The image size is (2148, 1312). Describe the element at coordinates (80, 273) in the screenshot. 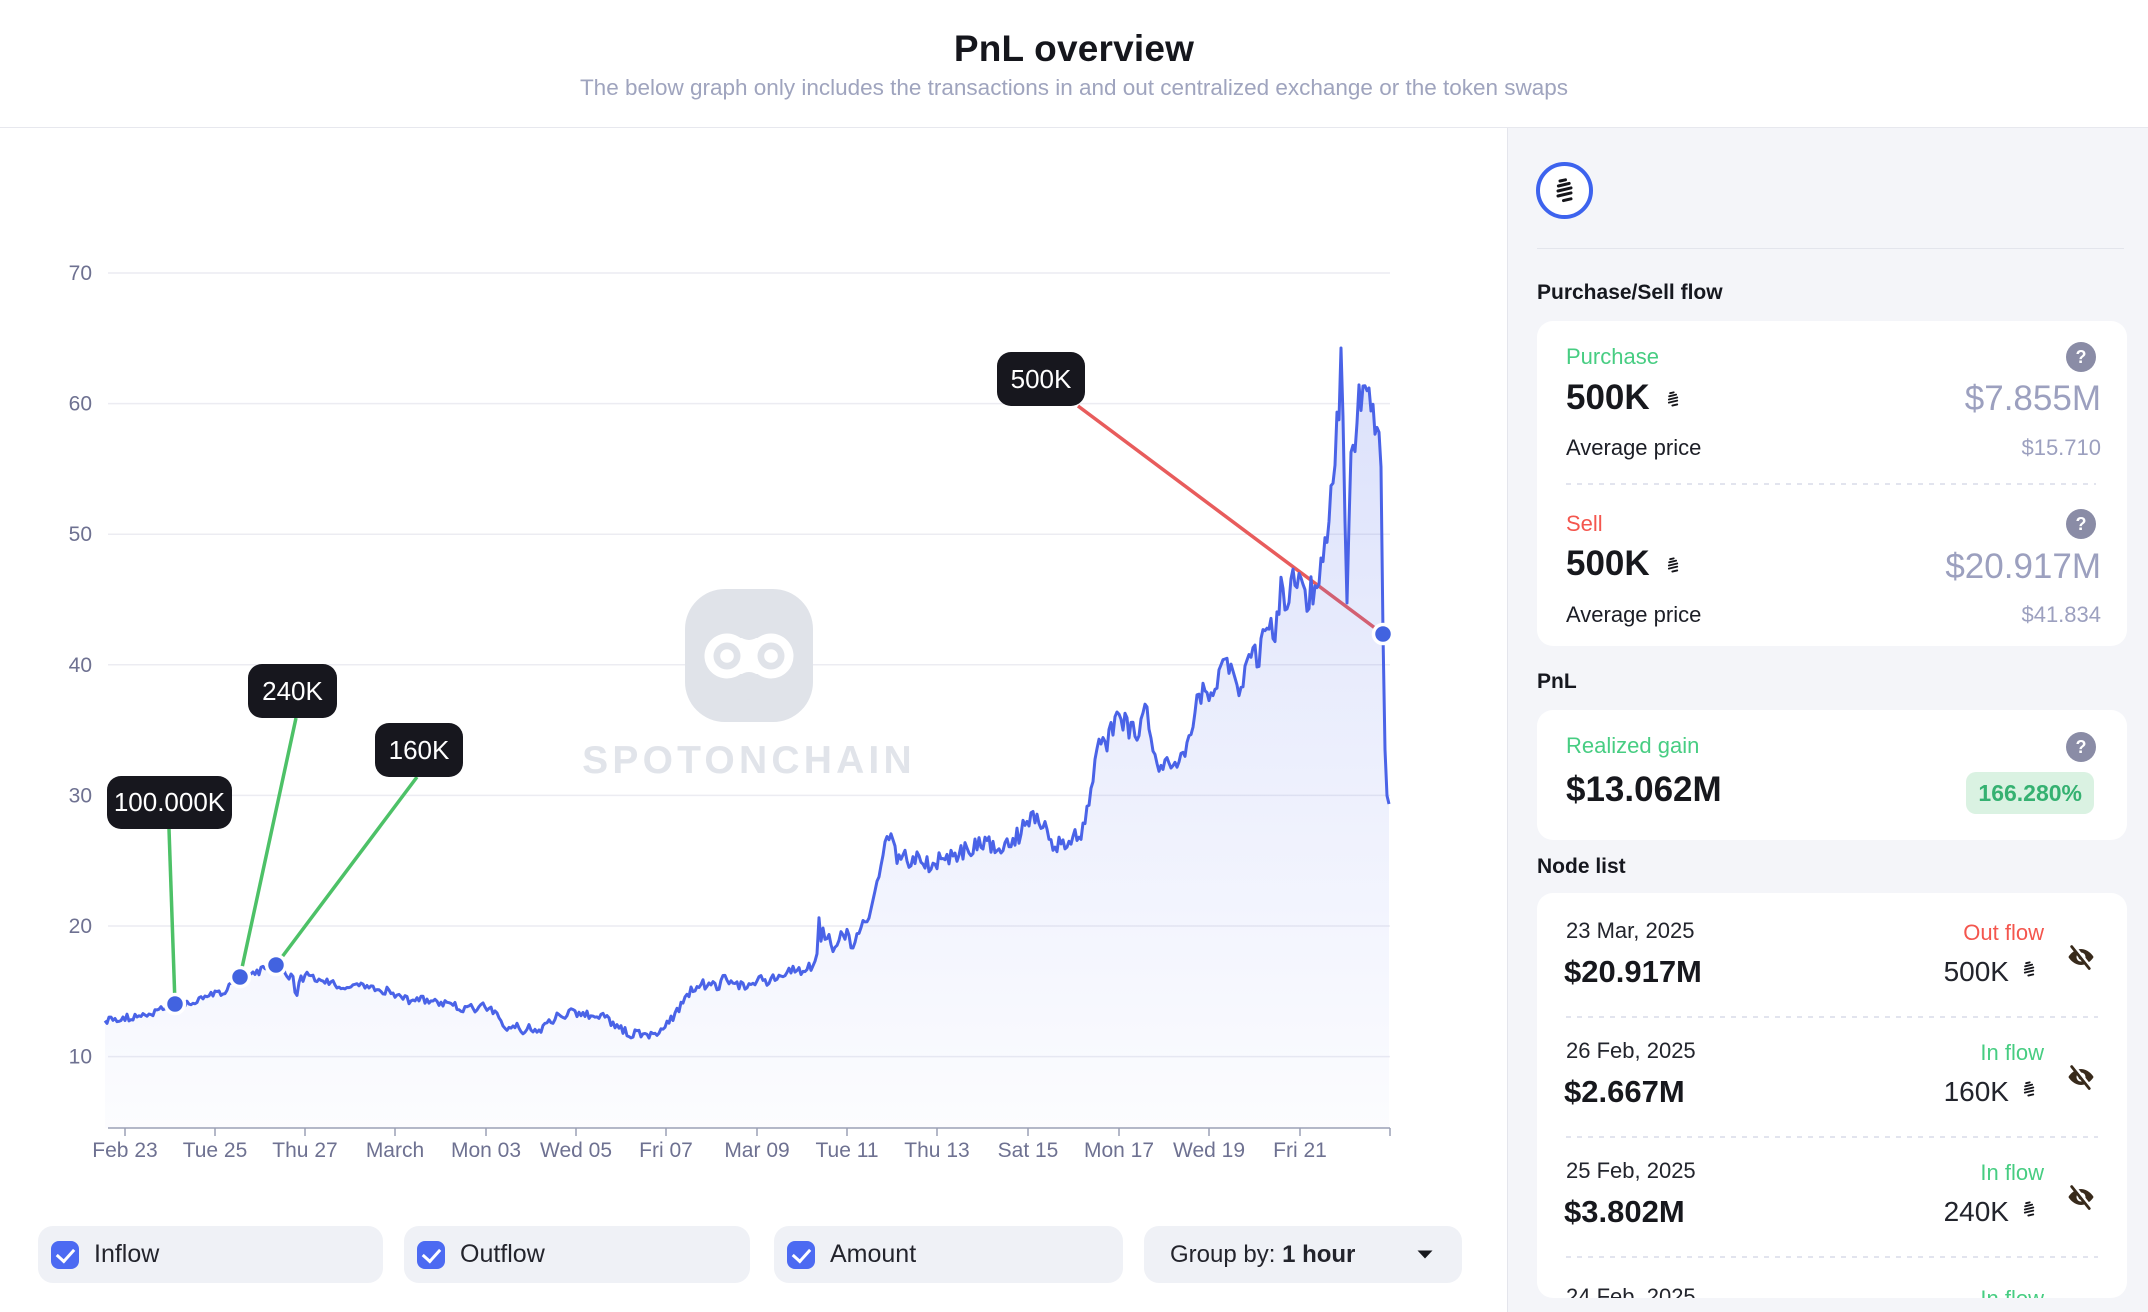

I see `svg-text: 70` at that location.